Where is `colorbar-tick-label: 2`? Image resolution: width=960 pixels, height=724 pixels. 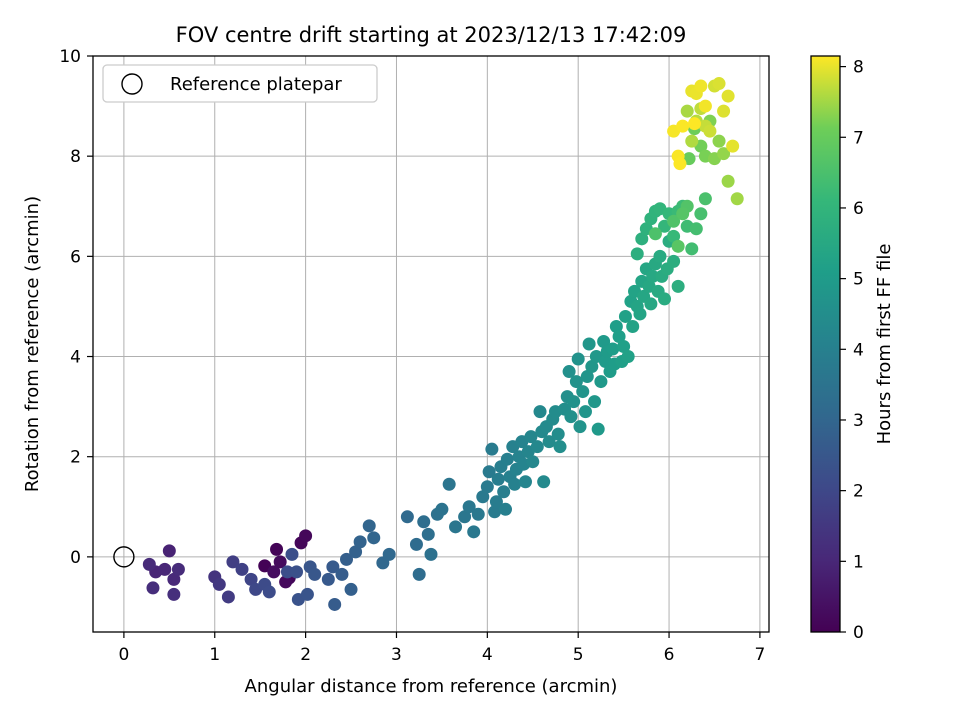 colorbar-tick-label: 2 is located at coordinates (858, 492).